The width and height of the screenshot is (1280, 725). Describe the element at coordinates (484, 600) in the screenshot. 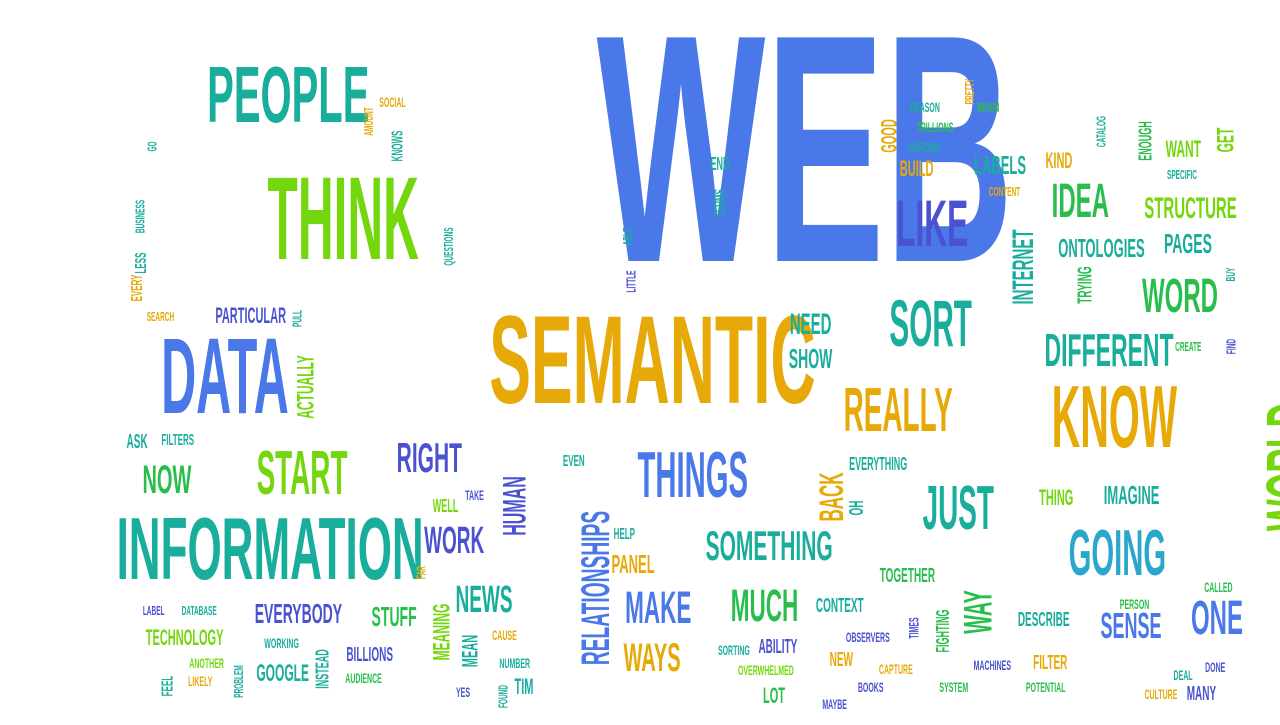

I see `word-news: NEWS` at that location.